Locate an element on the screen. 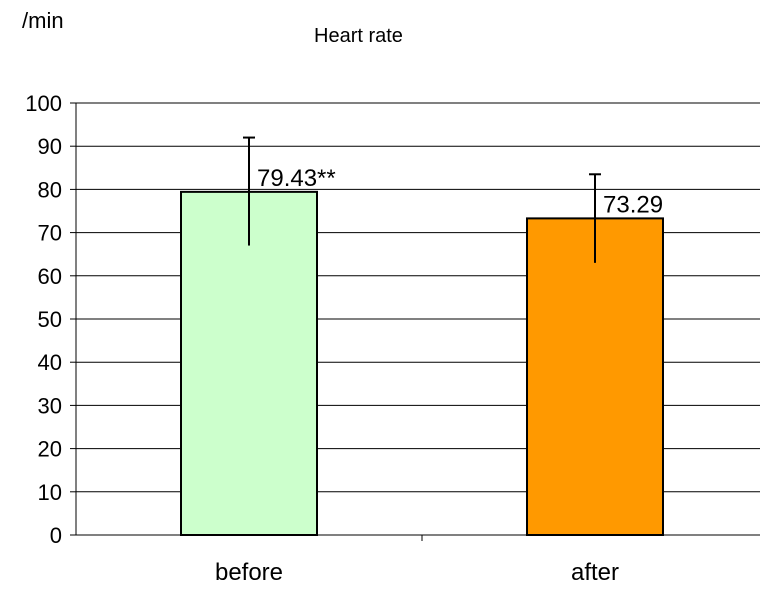 Image resolution: width=760 pixels, height=592 pixels. y-tick-label: 70 is located at coordinates (50, 233).